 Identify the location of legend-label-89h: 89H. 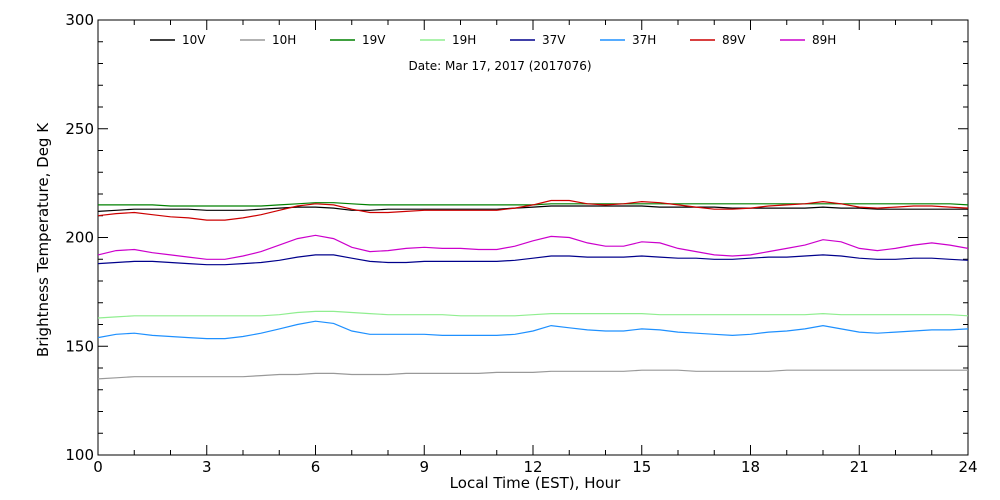
(824, 40).